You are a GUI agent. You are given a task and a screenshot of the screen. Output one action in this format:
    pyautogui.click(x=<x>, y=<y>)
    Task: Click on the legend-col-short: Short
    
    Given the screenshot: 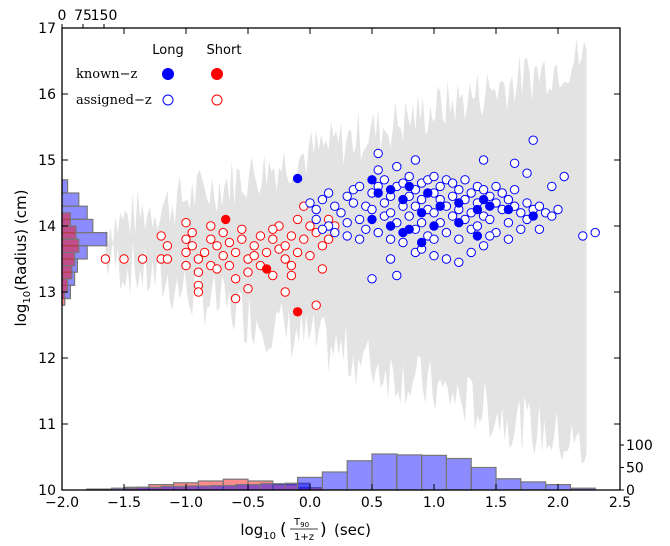 What is the action you would take?
    pyautogui.click(x=224, y=50)
    